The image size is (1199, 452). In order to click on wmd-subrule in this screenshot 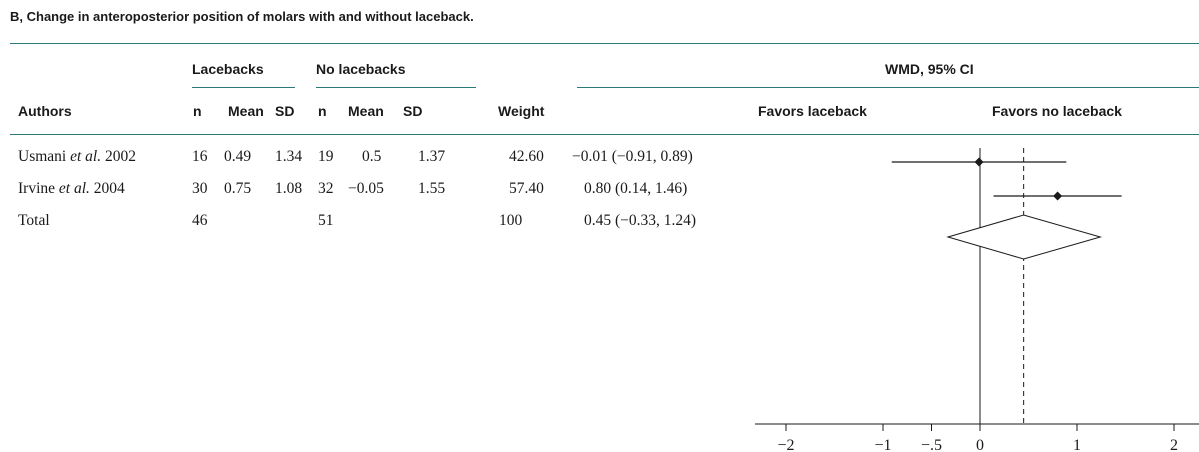, I will do `click(888, 87)`.